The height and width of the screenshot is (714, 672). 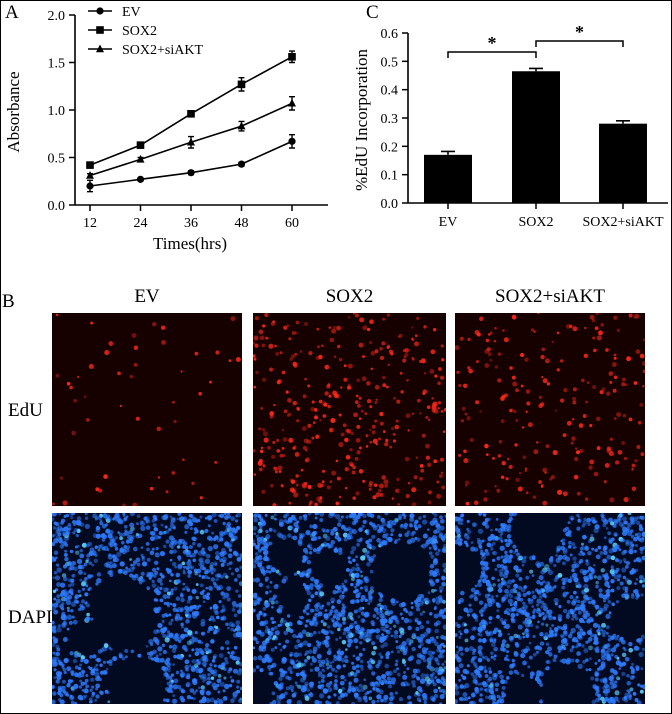 I want to click on y-tick-label: 1.0, so click(x=57, y=111).